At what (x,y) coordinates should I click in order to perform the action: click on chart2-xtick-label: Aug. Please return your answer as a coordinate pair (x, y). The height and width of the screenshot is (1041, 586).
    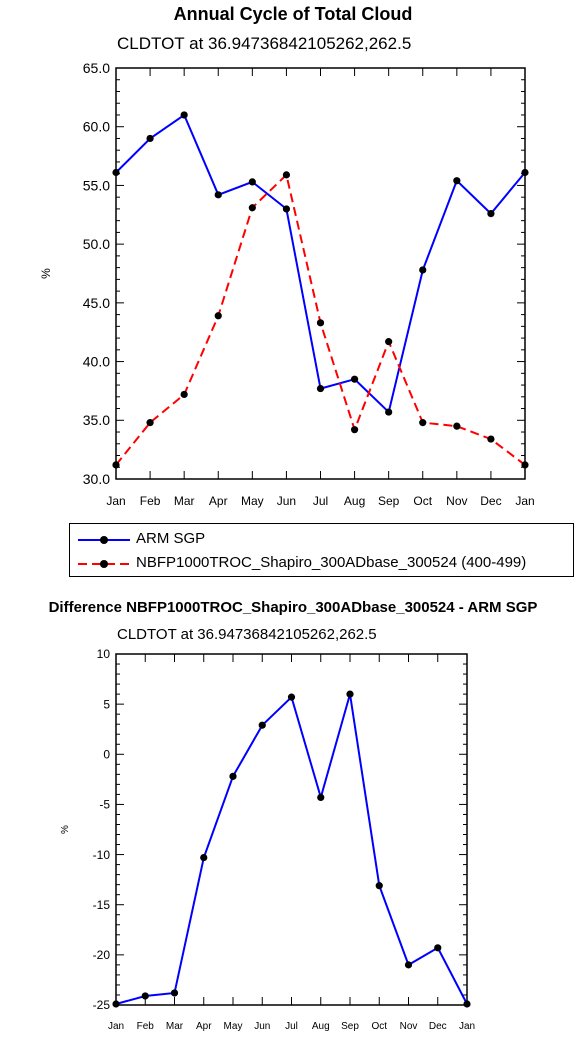
    Looking at the image, I should click on (321, 1026).